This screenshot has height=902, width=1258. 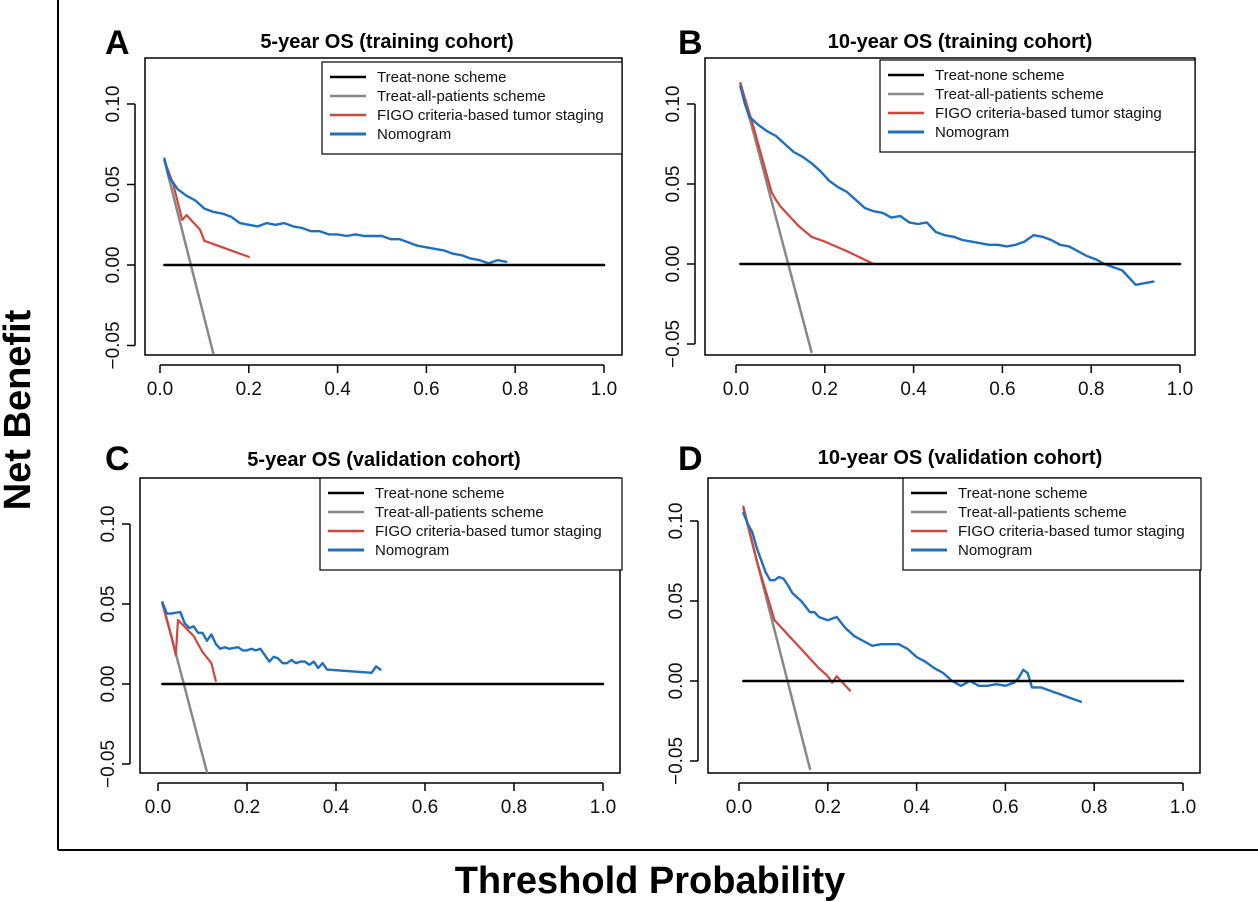 I want to click on panel-b-x-tick-label: 0.4, so click(x=913, y=389).